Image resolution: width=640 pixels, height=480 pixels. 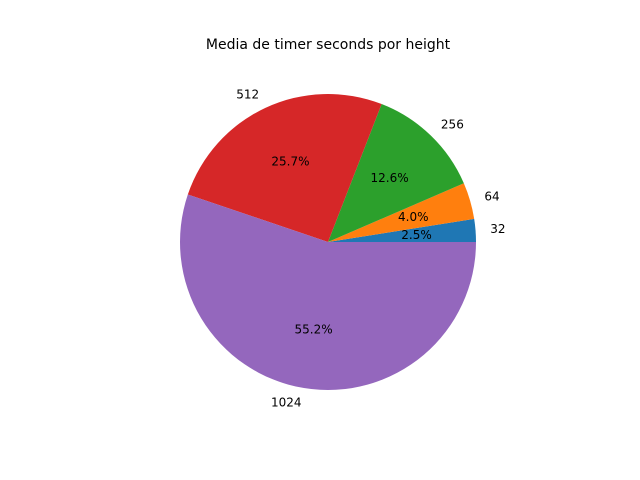 I want to click on slice-label-1024: 1024, so click(x=286, y=403).